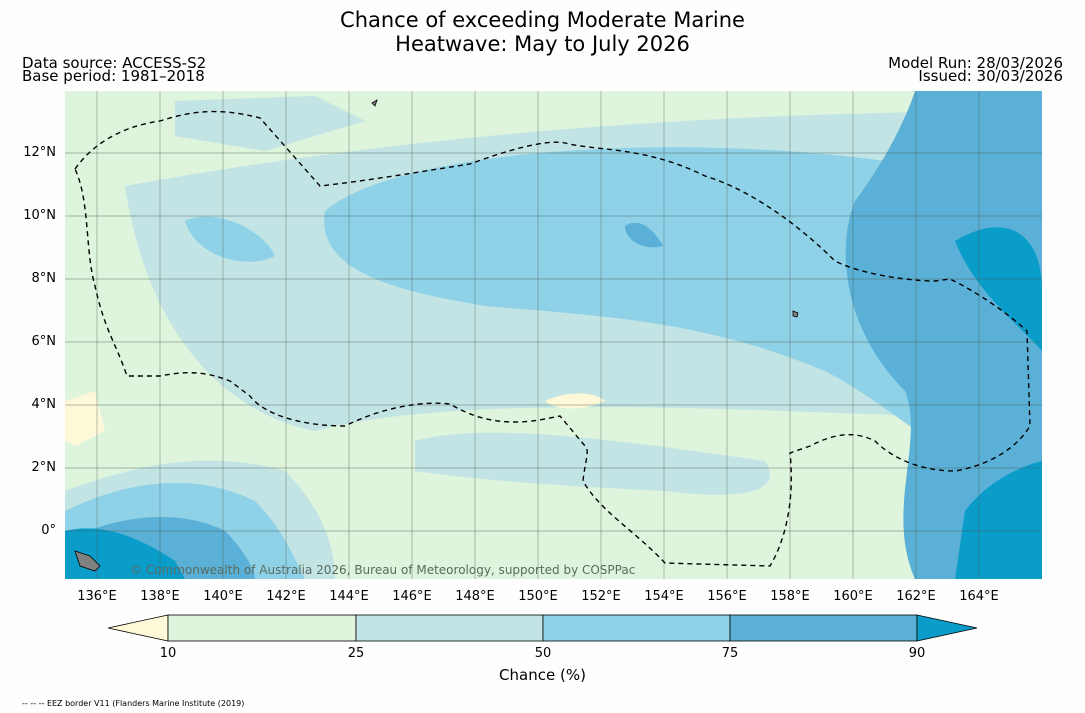  Describe the element at coordinates (790, 596) in the screenshot. I see `lon-label: 158°E` at that location.